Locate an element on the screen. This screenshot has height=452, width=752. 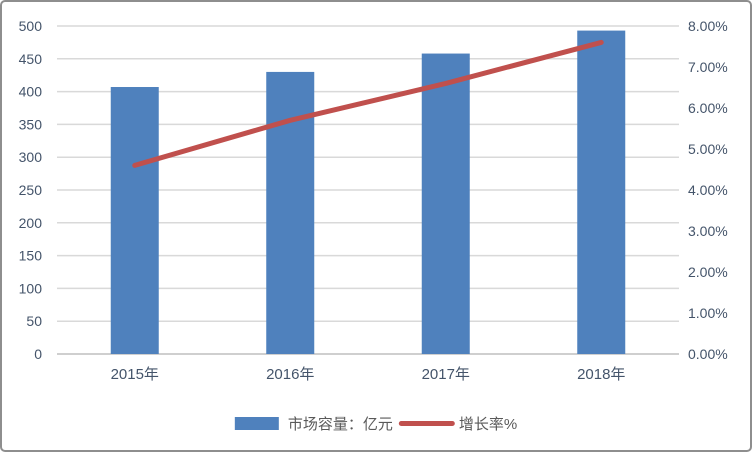
right-axis-tick-label: 6.00% is located at coordinates (708, 108).